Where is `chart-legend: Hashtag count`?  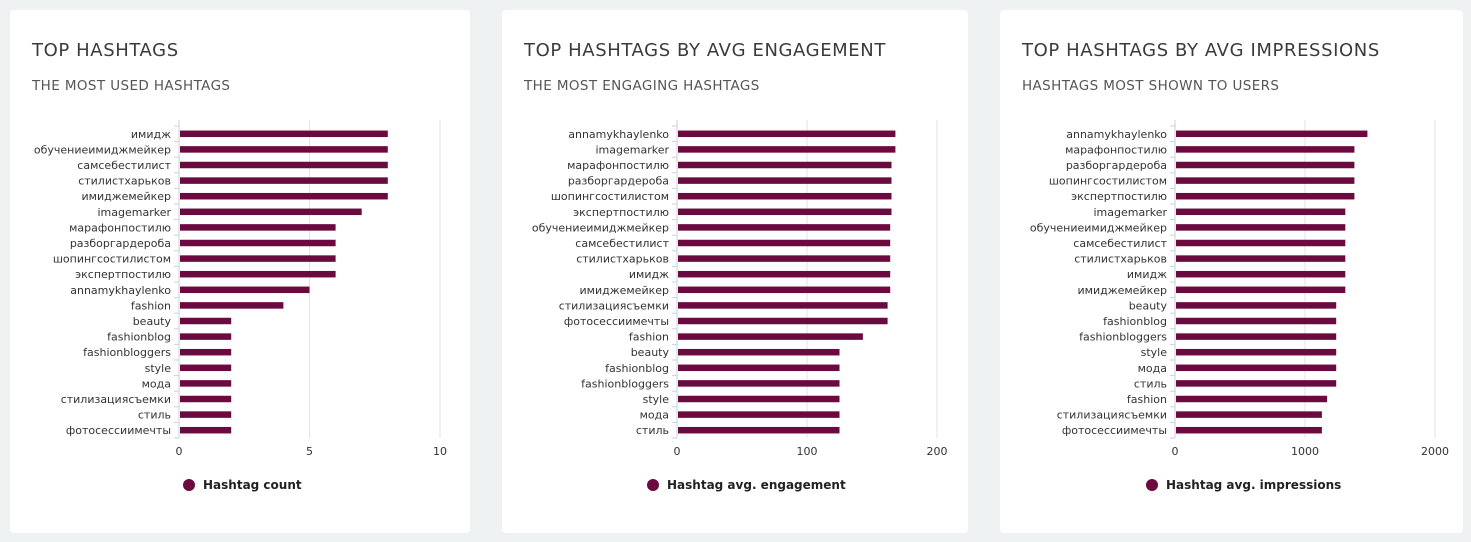 chart-legend: Hashtag count is located at coordinates (242, 485).